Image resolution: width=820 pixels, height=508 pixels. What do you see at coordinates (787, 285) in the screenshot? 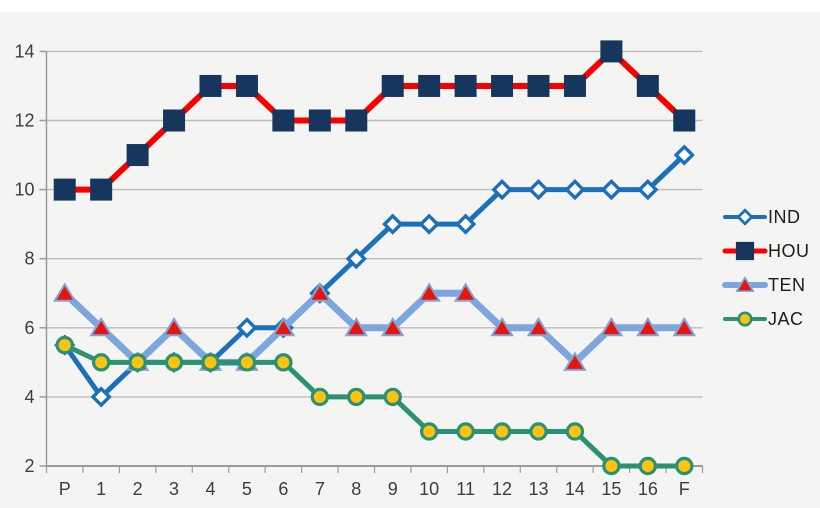
I see `legend-label-ten: TEN` at bounding box center [787, 285].